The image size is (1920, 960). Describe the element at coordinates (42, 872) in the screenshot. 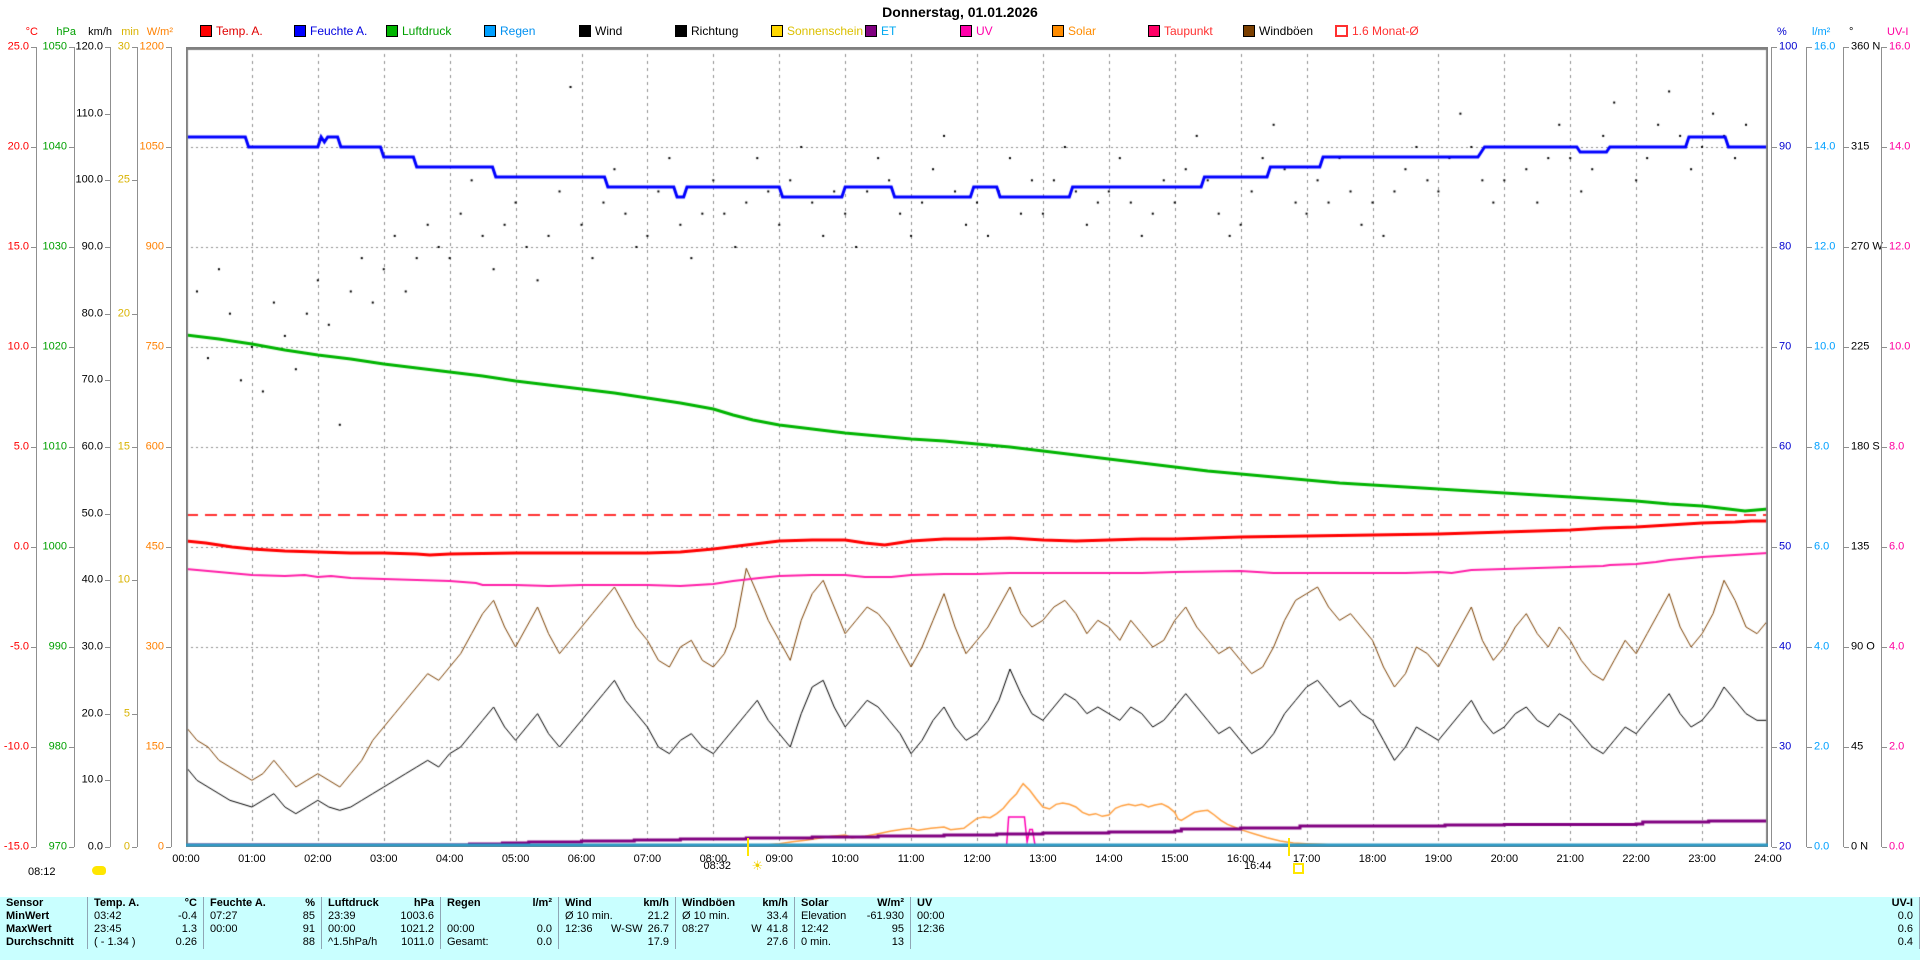

I see `moonrise-time-label: 08:12` at that location.